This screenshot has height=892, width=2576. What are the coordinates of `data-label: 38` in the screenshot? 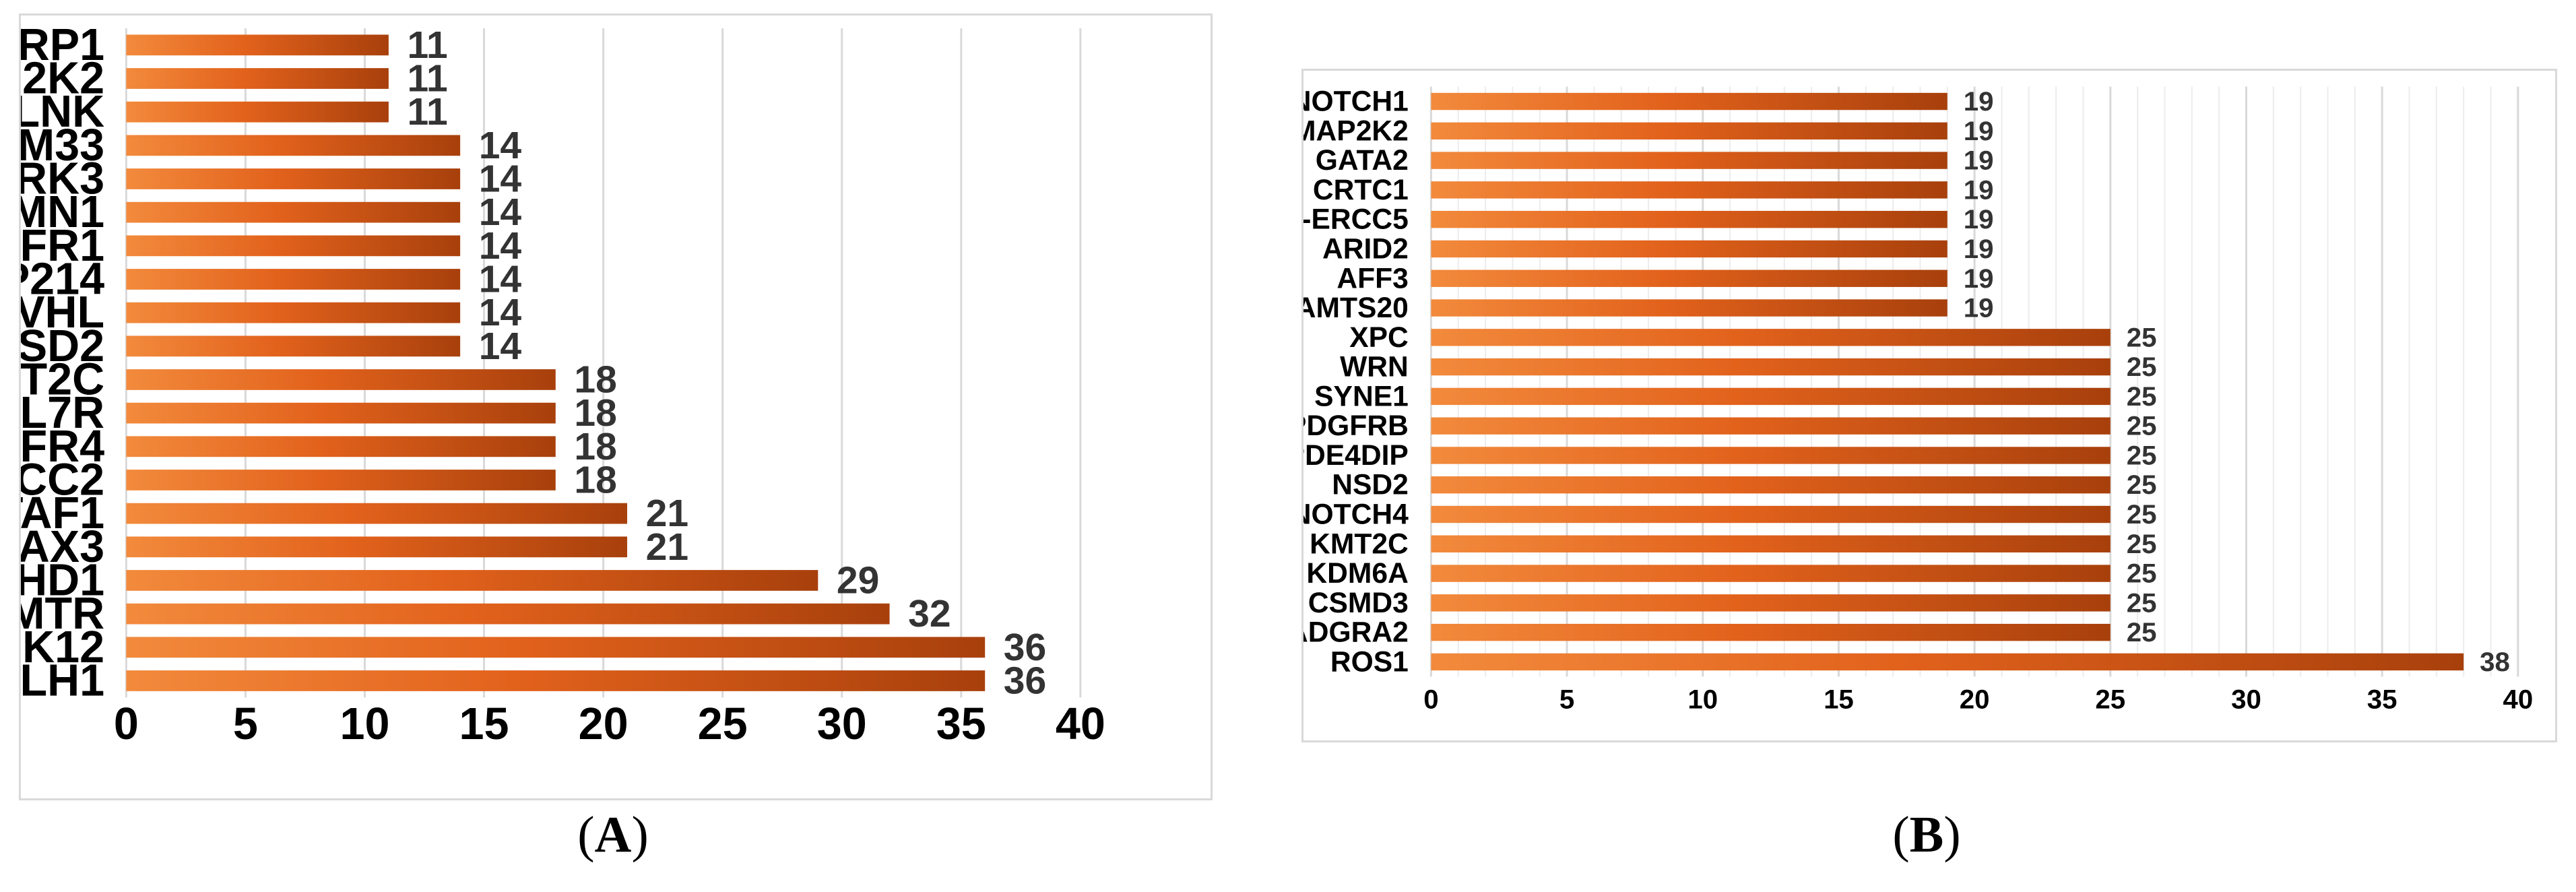 It's located at (2495, 662).